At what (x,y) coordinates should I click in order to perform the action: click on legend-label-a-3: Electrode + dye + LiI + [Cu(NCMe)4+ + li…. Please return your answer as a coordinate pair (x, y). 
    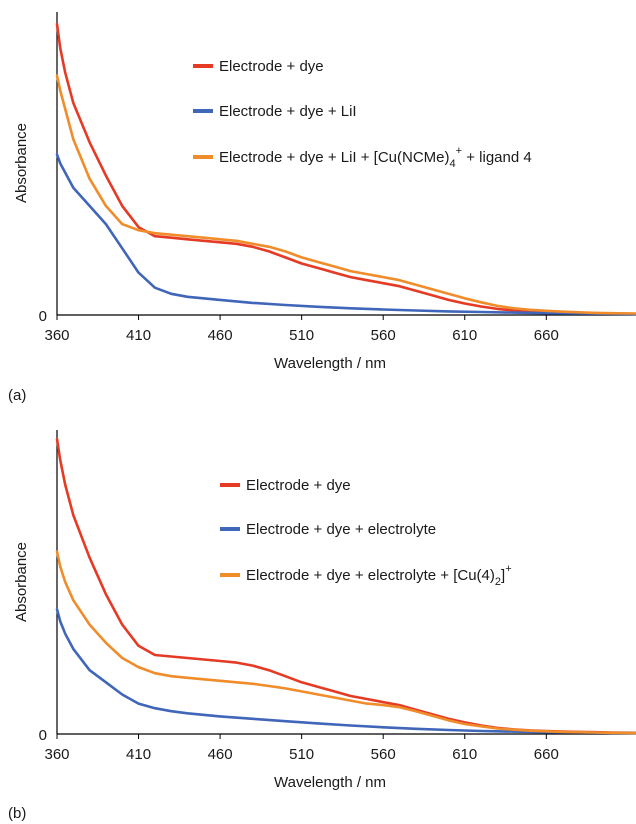
    Looking at the image, I should click on (375, 157).